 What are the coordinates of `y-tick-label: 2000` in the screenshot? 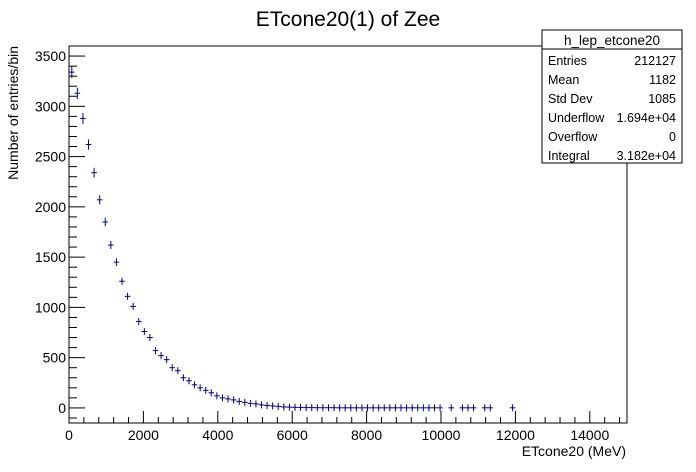 It's located at (50, 207).